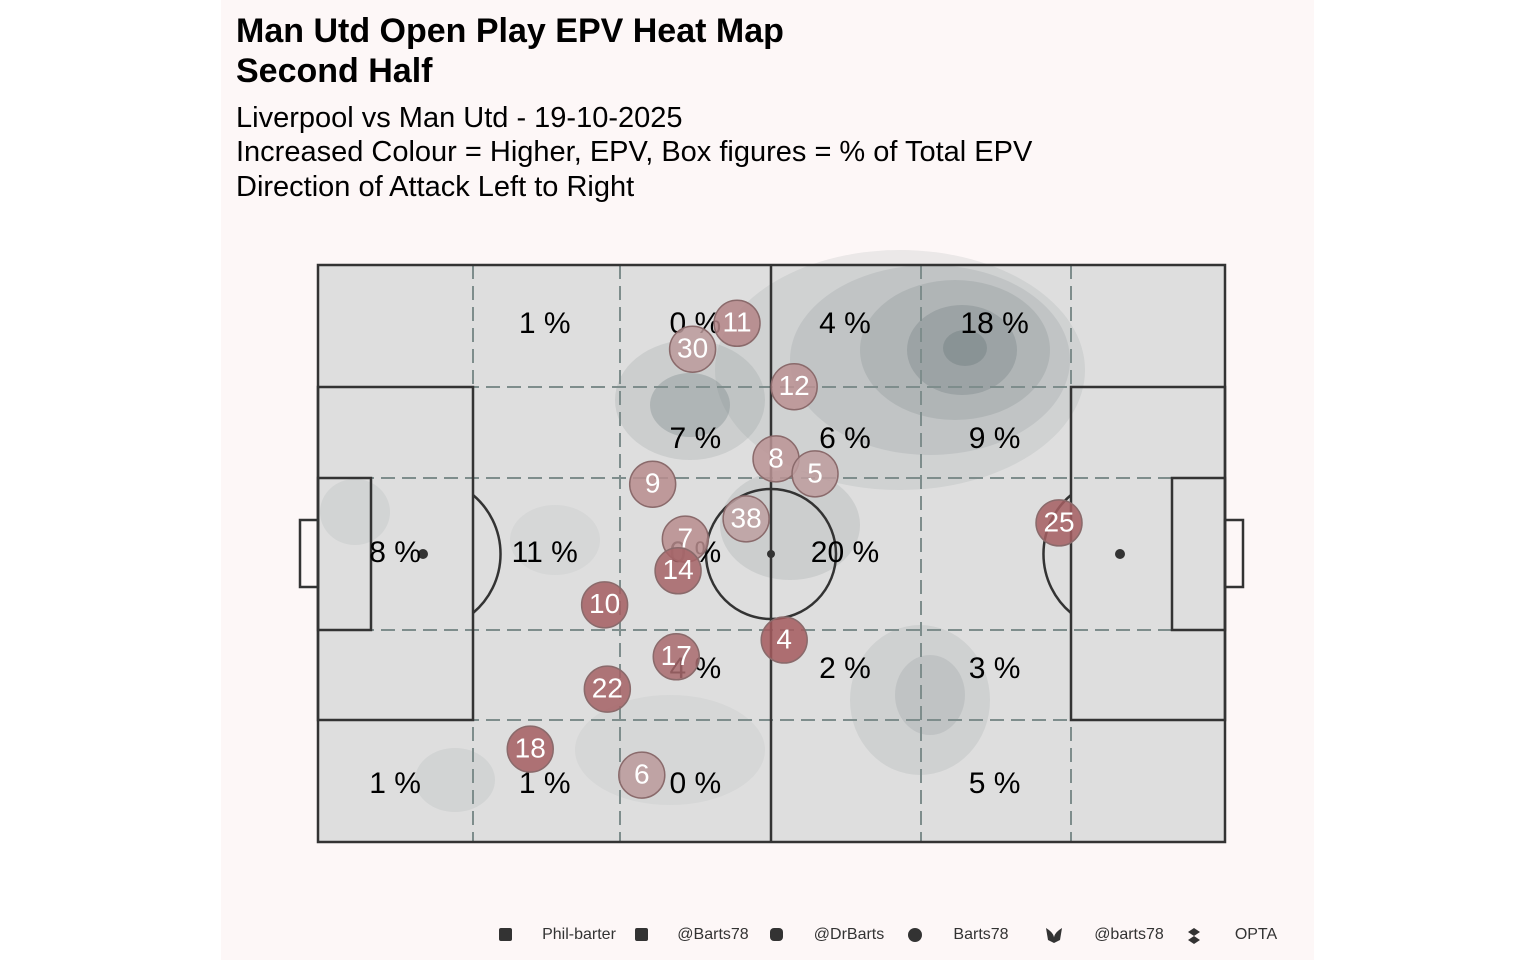 Image resolution: width=1536 pixels, height=960 pixels. I want to click on zone-label: 20 %, so click(845, 552).